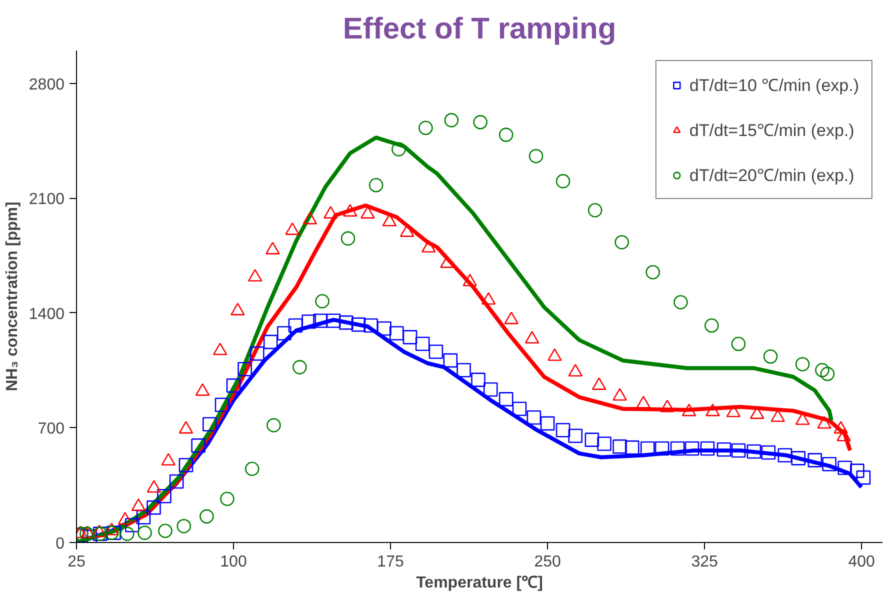 The height and width of the screenshot is (602, 886). Describe the element at coordinates (862, 562) in the screenshot. I see `x-tick-label: 400` at that location.